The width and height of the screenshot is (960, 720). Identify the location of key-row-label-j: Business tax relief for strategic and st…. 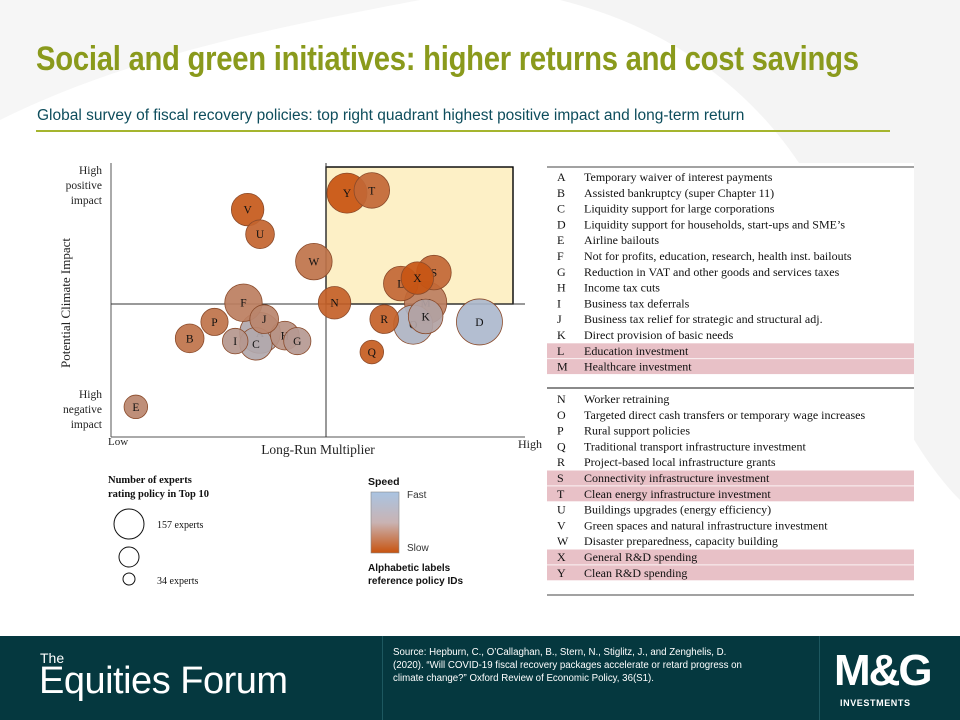
(703, 319).